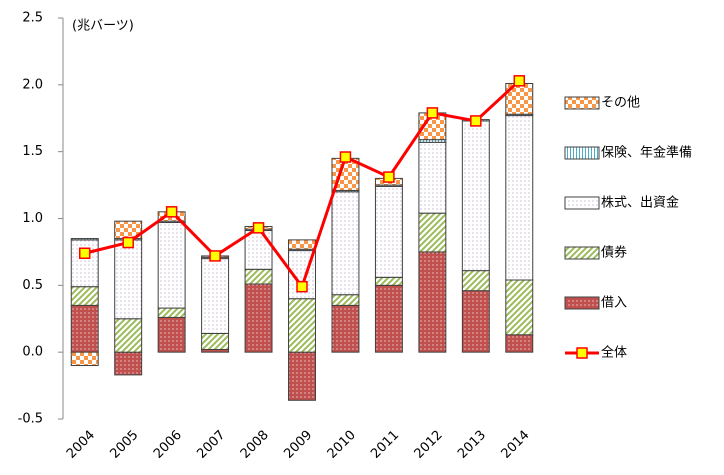 This screenshot has height=475, width=724. Describe the element at coordinates (472, 445) in the screenshot. I see `x-tick-label: 2013` at that location.